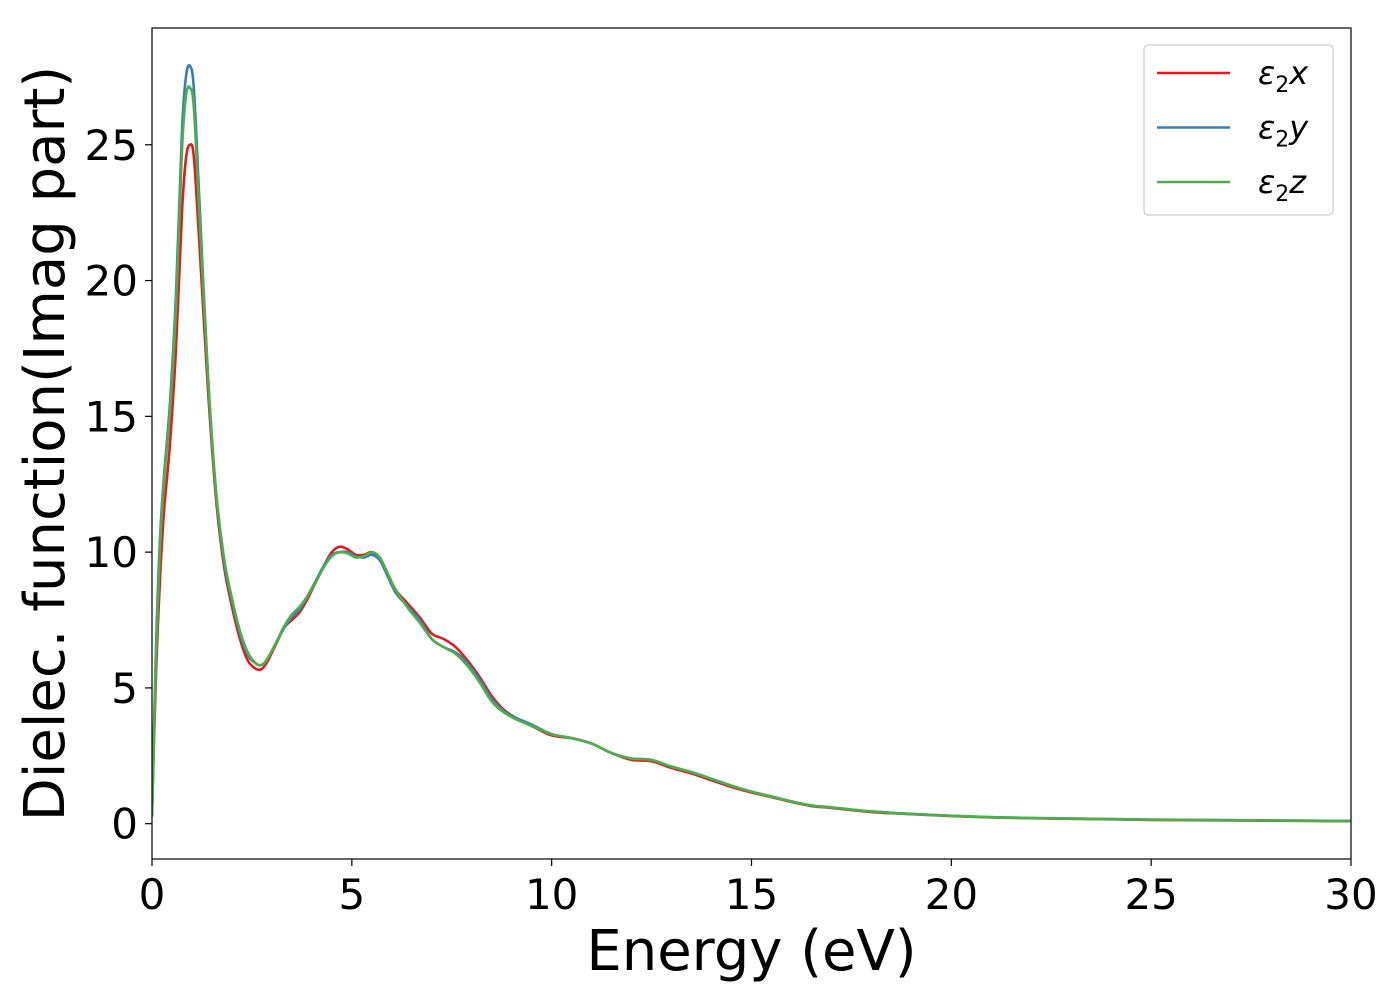  Describe the element at coordinates (152, 894) in the screenshot. I see `x-tick-label: 0` at that location.